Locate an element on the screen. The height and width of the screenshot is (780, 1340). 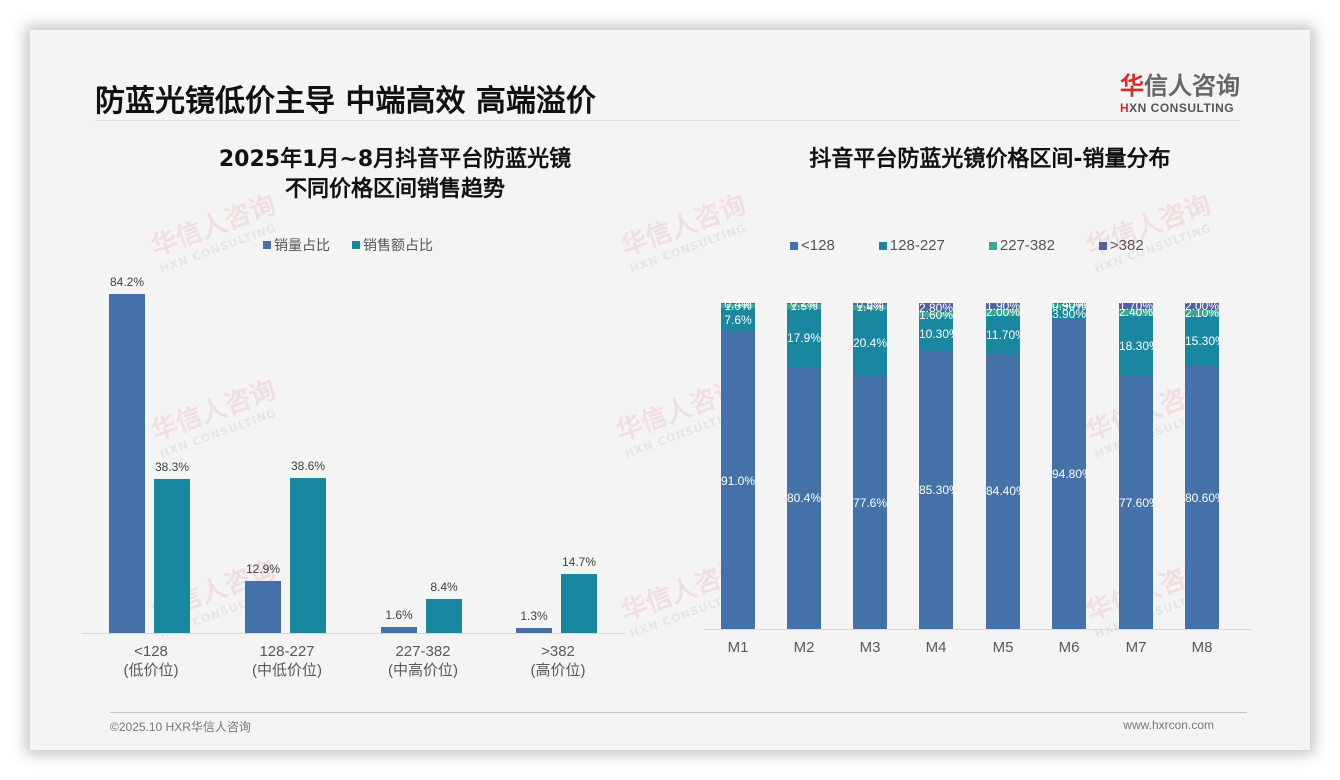
segment-label: 84.40% is located at coordinates (1003, 491).